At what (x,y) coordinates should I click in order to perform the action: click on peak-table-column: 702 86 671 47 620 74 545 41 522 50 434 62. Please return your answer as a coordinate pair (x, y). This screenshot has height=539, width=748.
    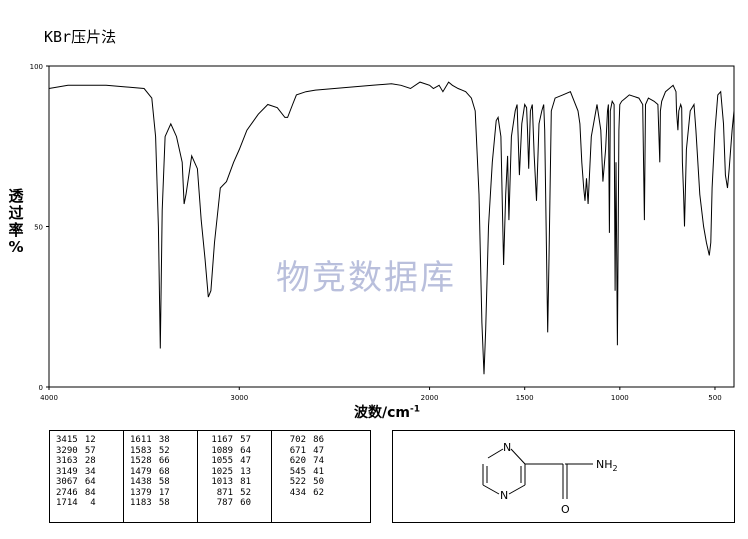
    Looking at the image, I should click on (302, 466).